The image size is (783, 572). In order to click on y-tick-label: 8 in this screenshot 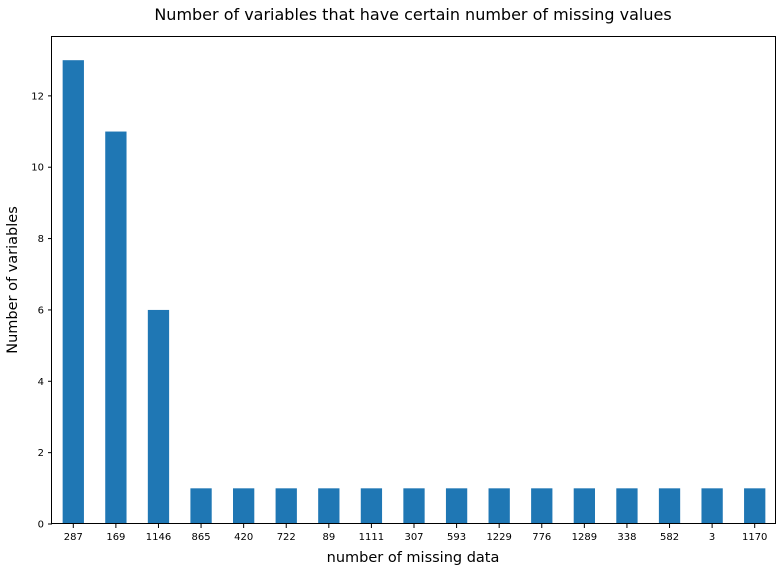, I will do `click(41, 239)`.